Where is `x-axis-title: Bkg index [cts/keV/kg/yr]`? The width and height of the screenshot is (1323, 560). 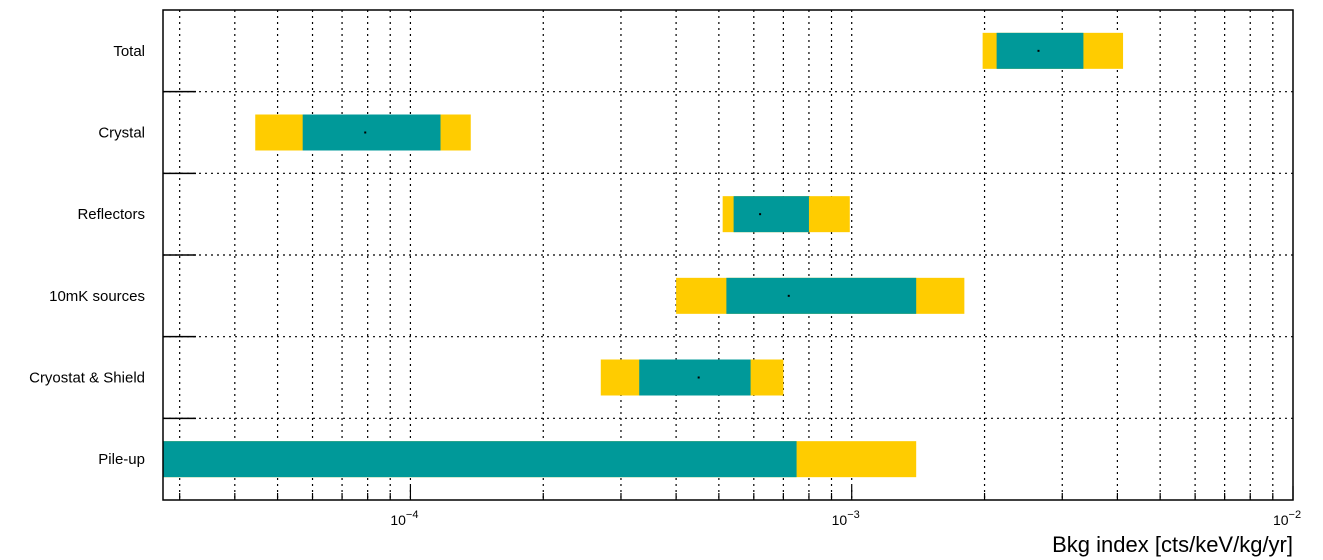 x-axis-title: Bkg index [cts/keV/kg/yr] is located at coordinates (1172, 544).